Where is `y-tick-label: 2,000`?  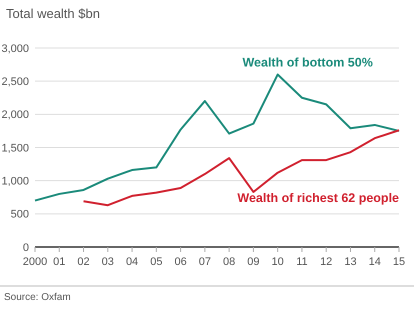 y-tick-label: 2,000 is located at coordinates (15, 115).